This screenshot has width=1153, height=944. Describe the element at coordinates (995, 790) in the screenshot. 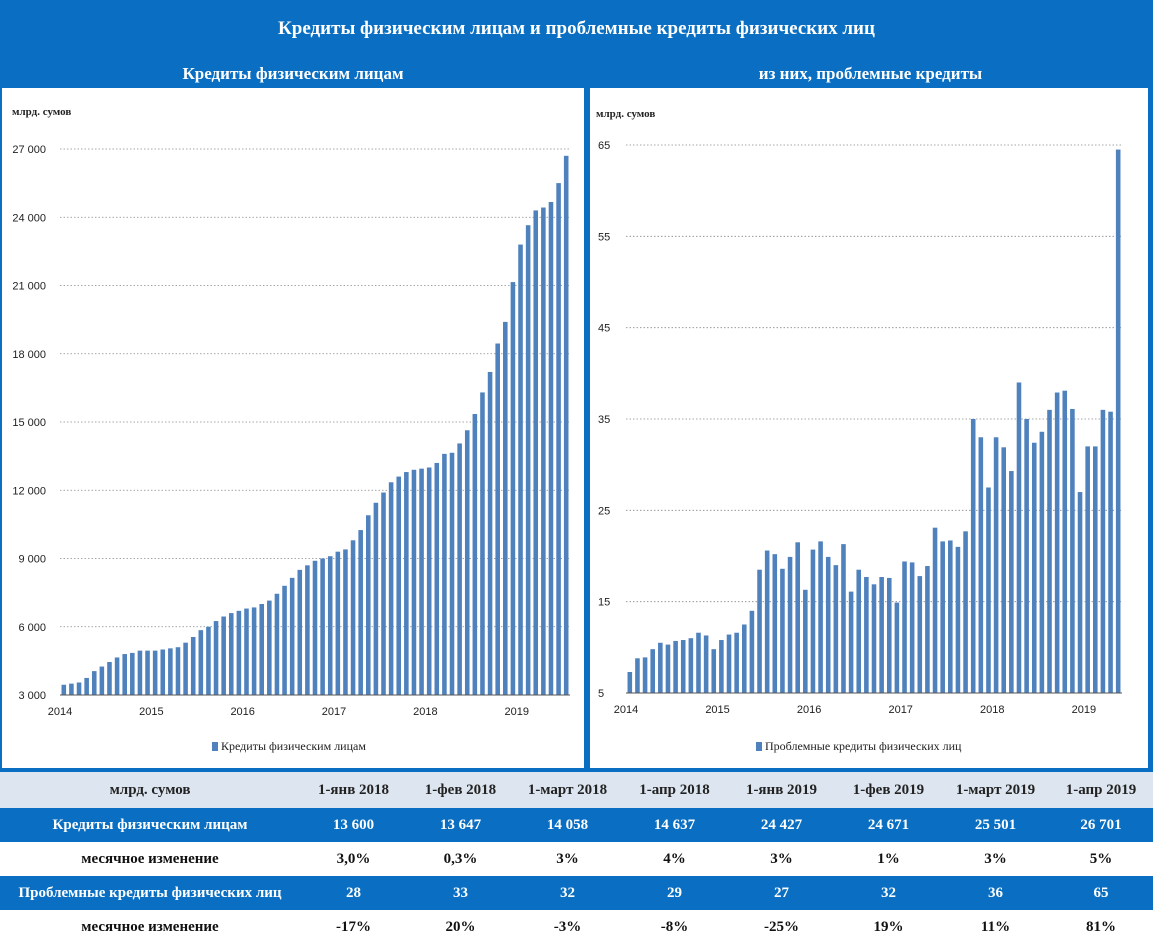

I see `table-column-header: 1-март 2019` at that location.